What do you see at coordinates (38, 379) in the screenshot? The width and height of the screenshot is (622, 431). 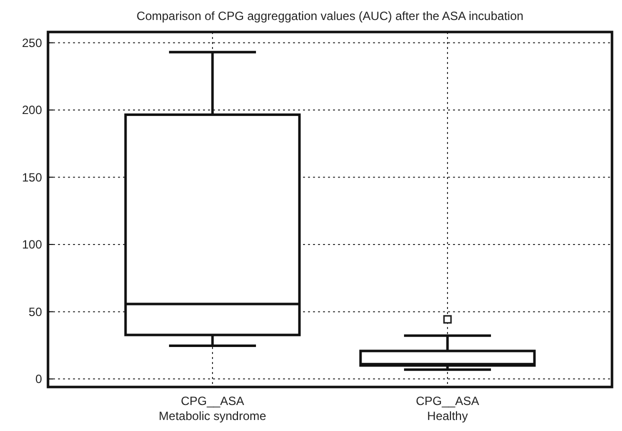 I see `y-tick-label: 0` at bounding box center [38, 379].